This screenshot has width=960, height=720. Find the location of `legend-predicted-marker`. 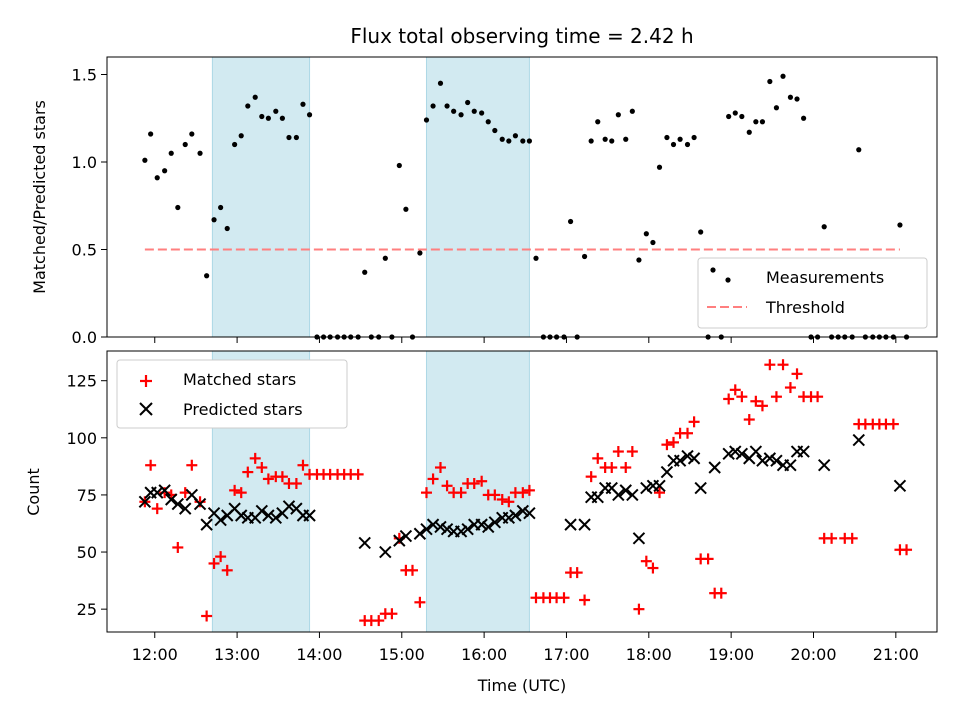

legend-predicted-marker is located at coordinates (146, 409).